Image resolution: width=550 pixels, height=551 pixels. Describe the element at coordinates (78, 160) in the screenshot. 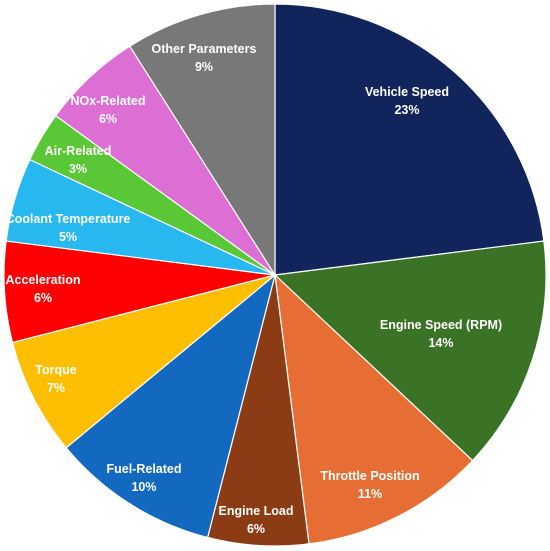

I see `slice-label: Air-Related 3%` at that location.